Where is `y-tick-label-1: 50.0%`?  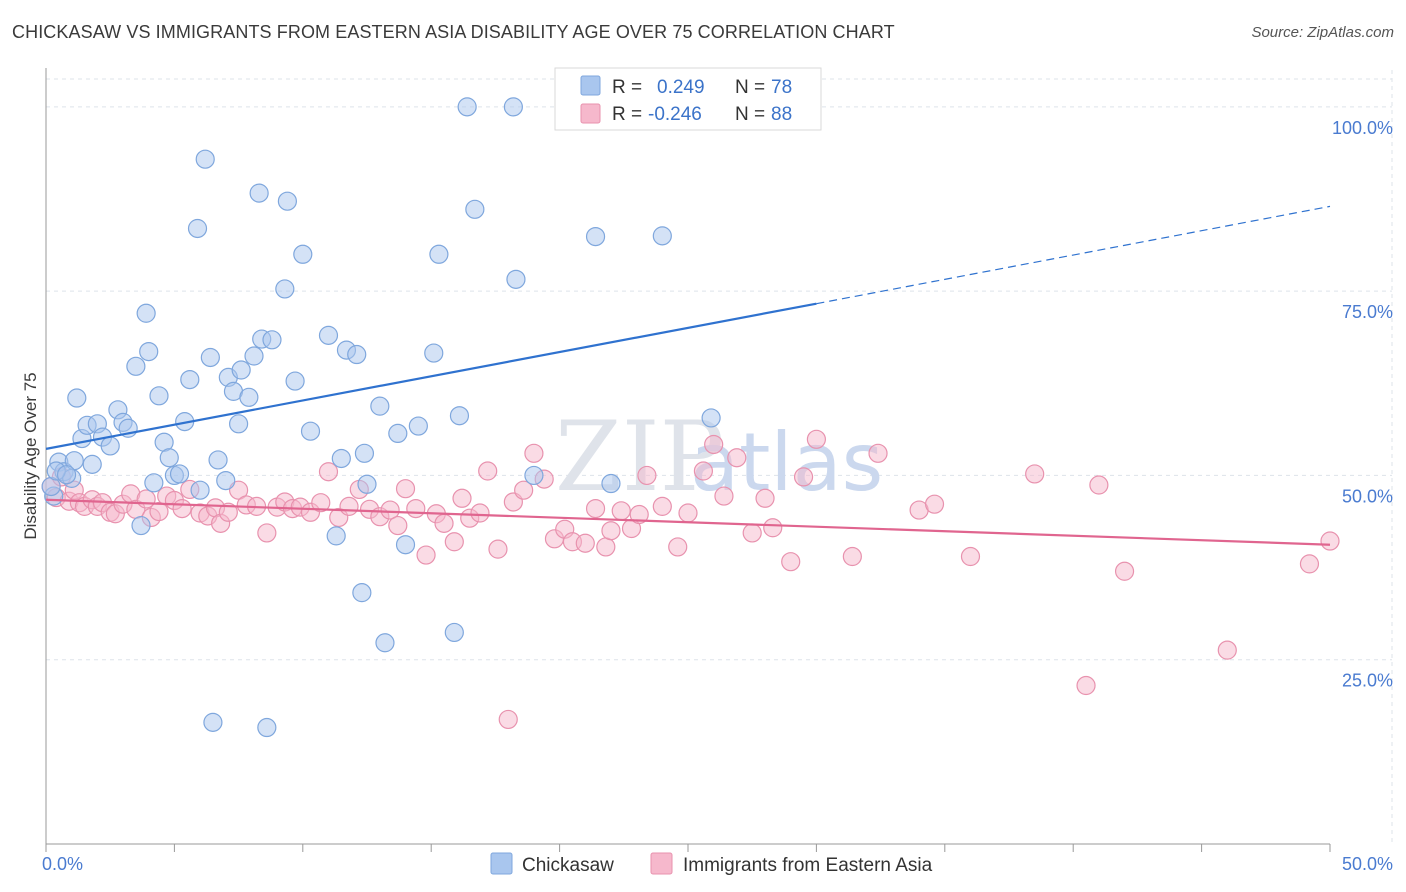
y-tick-label-1: 50.0% is located at coordinates (1367, 496).